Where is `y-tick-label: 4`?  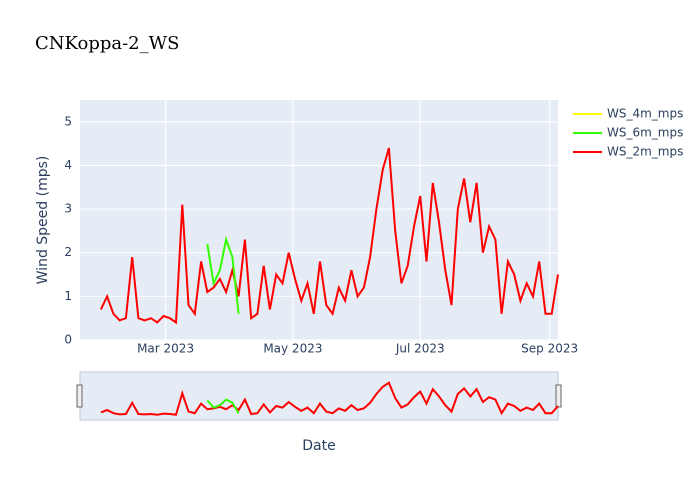
y-tick-label: 4 is located at coordinates (68, 165).